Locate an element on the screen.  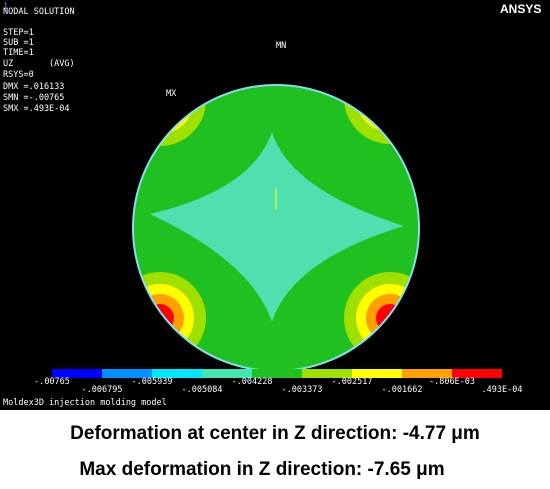
legend-label: -.005939 is located at coordinates (152, 382).